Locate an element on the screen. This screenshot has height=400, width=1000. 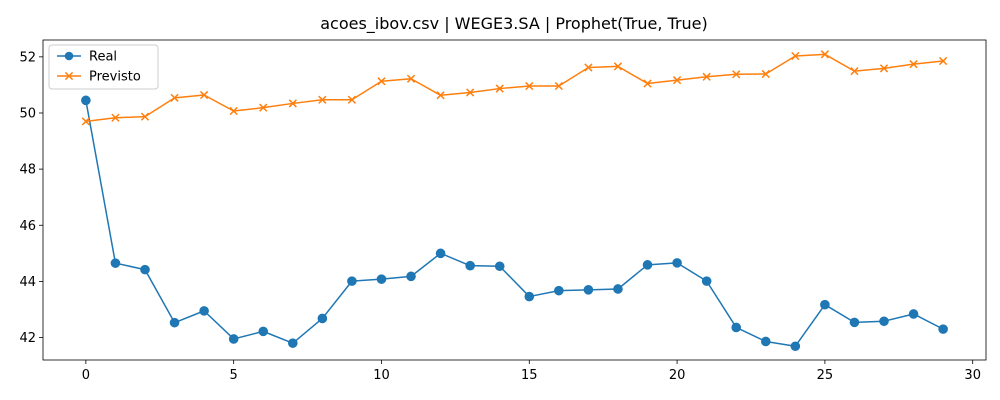
y-tick-label: 42 is located at coordinates (27, 338).